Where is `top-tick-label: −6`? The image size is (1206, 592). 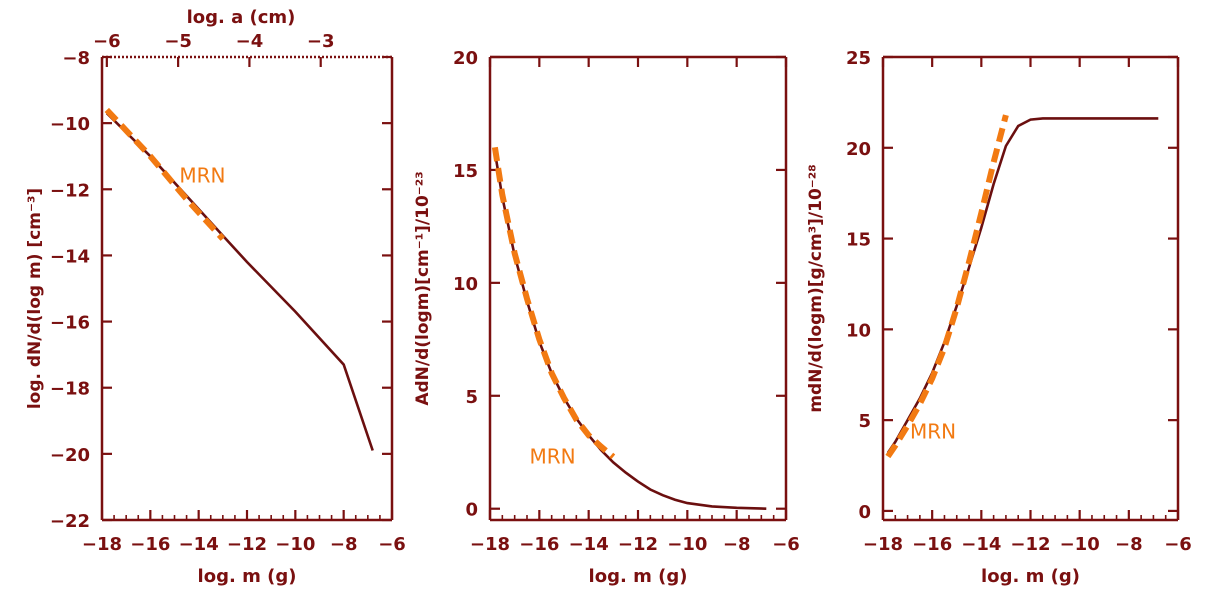
top-tick-label: −6 is located at coordinates (107, 41).